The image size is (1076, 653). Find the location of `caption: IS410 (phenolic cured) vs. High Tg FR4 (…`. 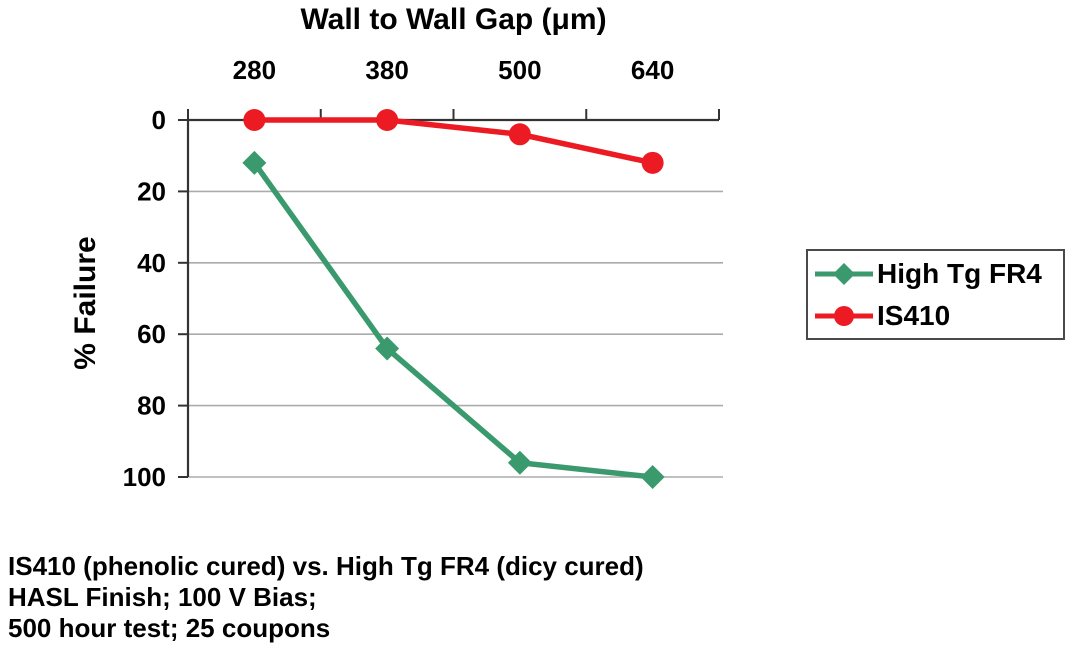

caption: IS410 (phenolic cured) vs. High Tg FR4 (… is located at coordinates (326, 597).